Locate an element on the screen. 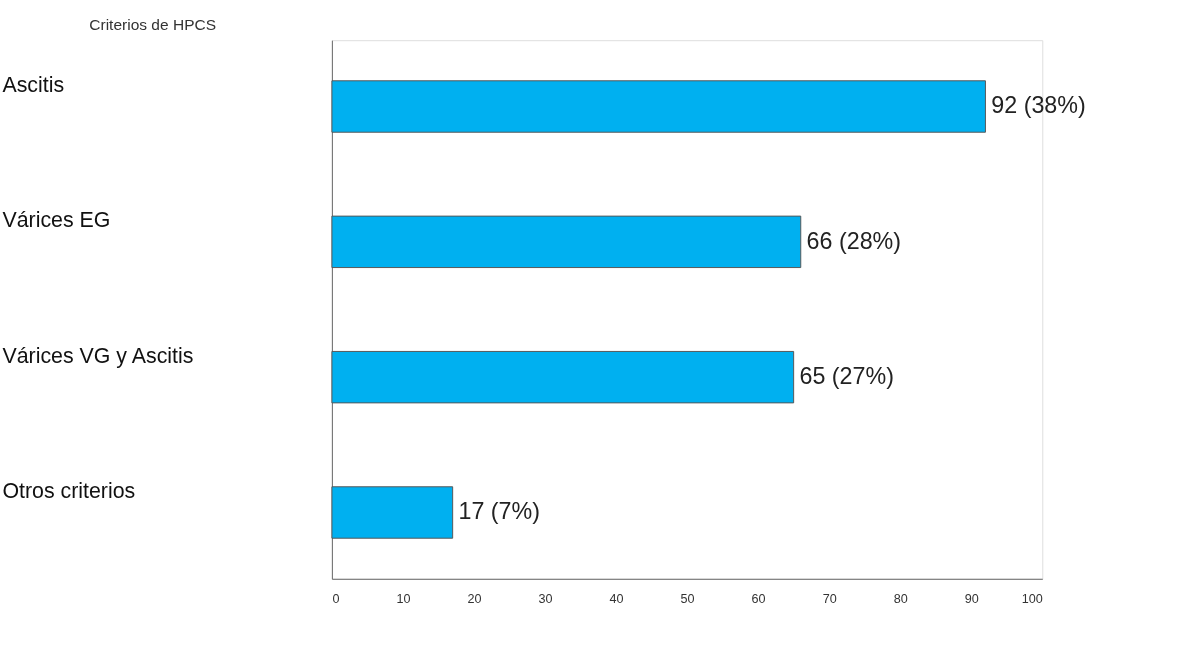 This screenshot has width=1183, height=664. y-tick-label: Otros criterios is located at coordinates (69, 490).